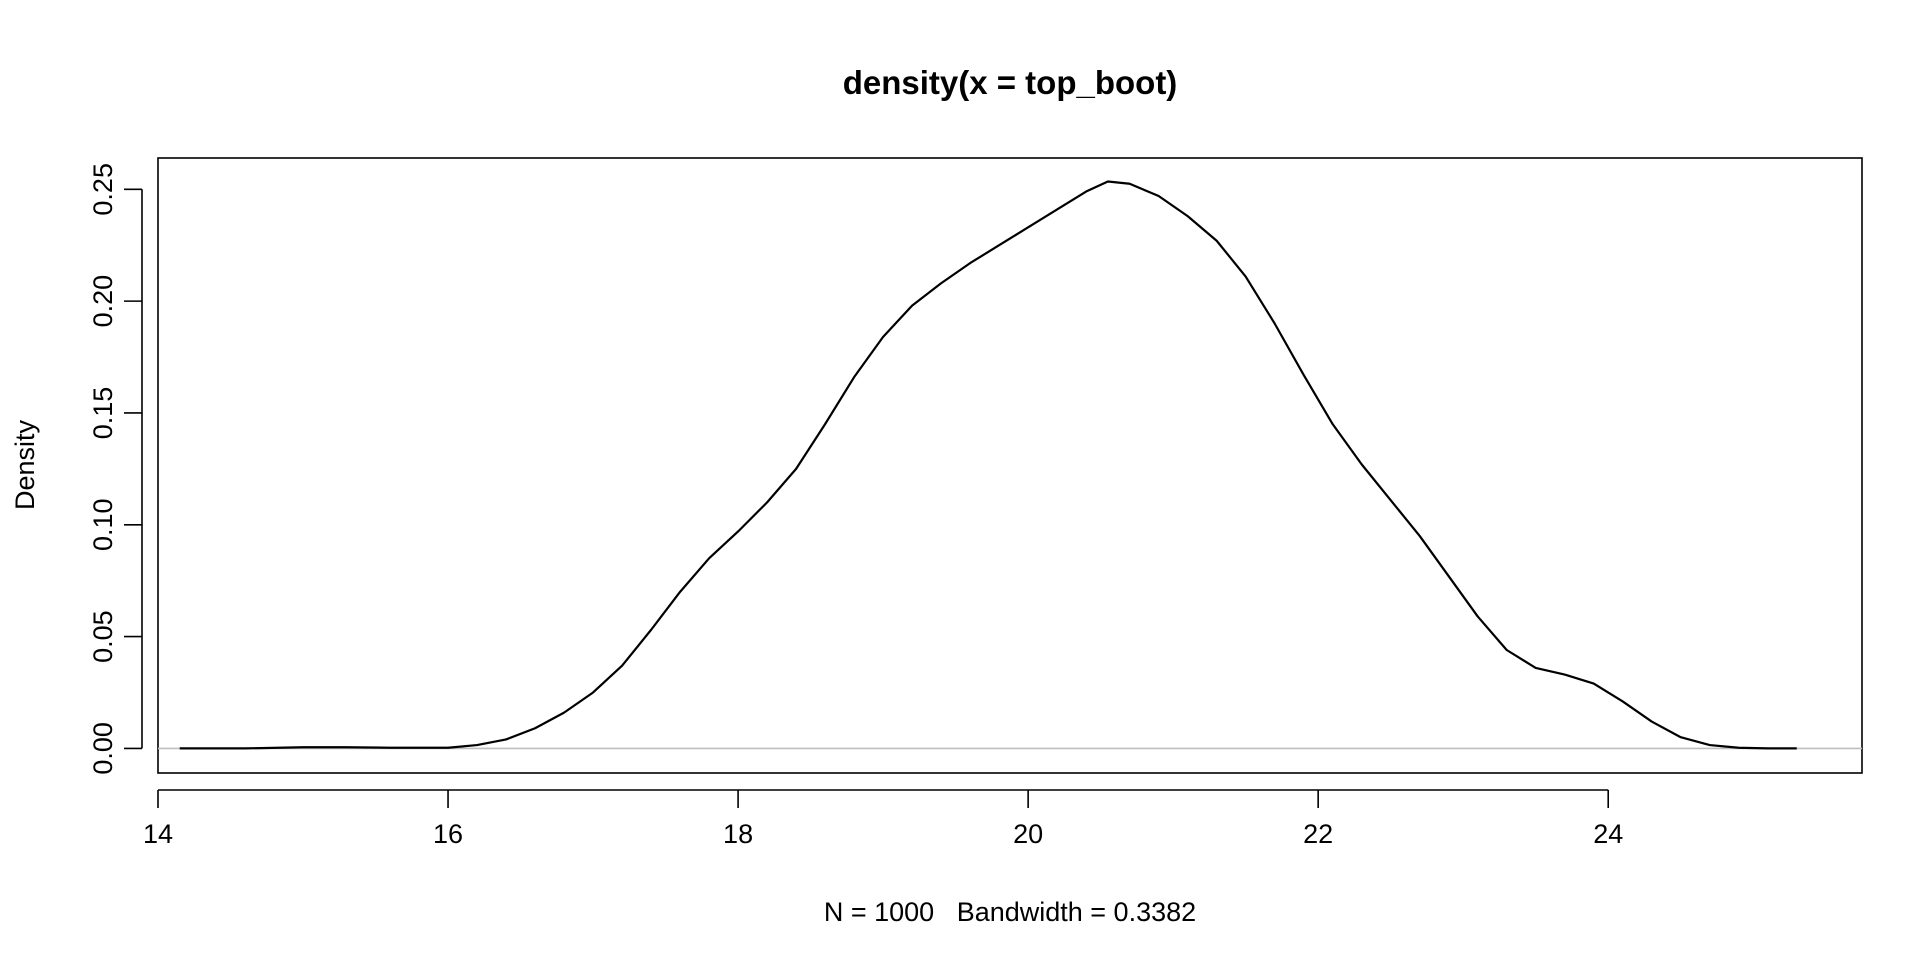 The height and width of the screenshot is (960, 1920). Describe the element at coordinates (1318, 834) in the screenshot. I see `x-tick-label: 22` at that location.